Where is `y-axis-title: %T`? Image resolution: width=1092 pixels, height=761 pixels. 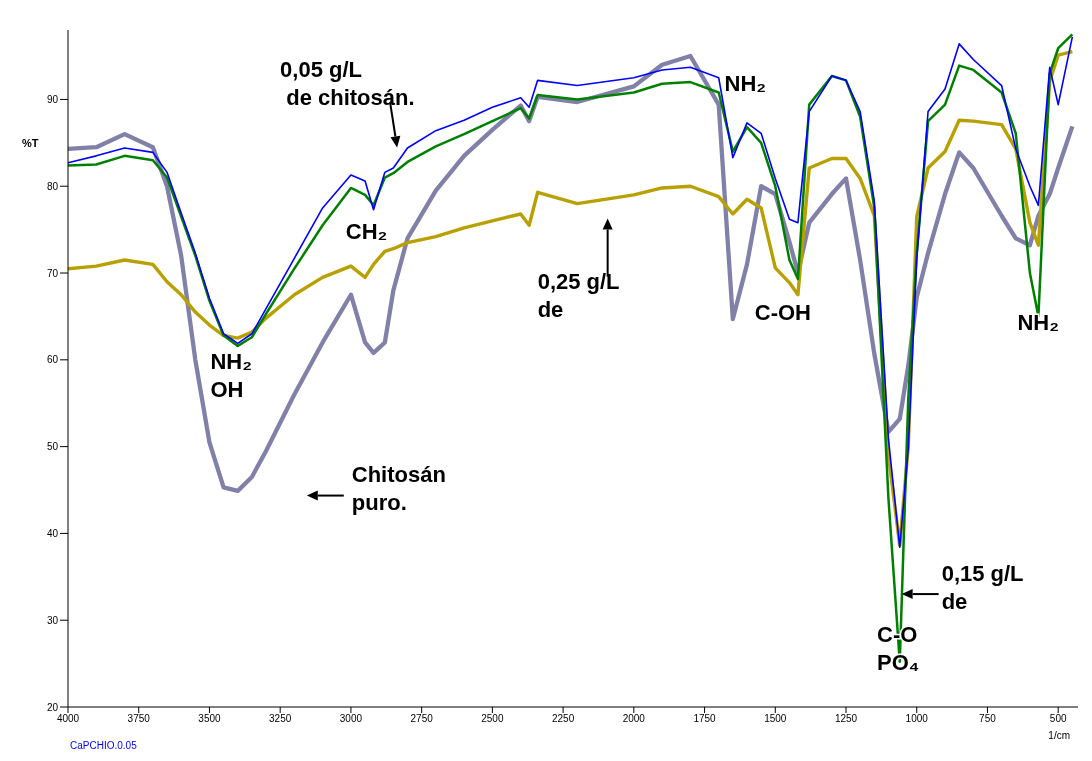 y-axis-title: %T is located at coordinates (30, 143).